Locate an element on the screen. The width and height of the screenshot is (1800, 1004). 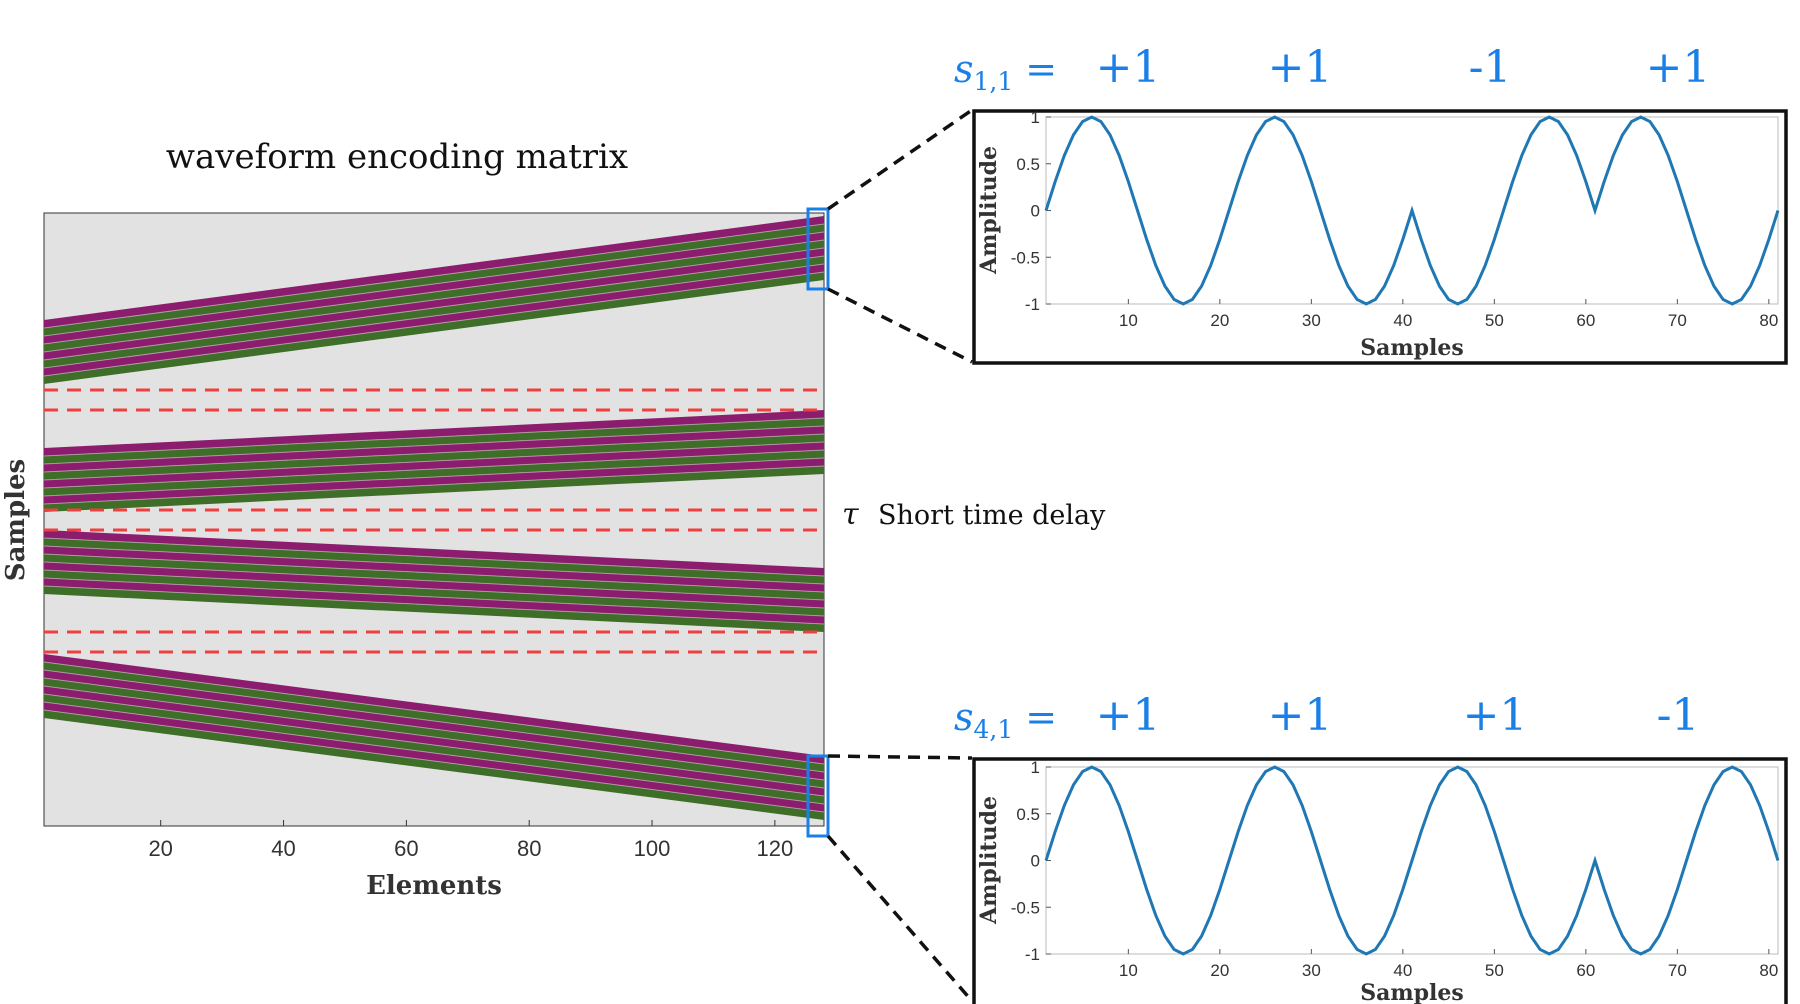
zoom-connectors is located at coordinates (900, 555).